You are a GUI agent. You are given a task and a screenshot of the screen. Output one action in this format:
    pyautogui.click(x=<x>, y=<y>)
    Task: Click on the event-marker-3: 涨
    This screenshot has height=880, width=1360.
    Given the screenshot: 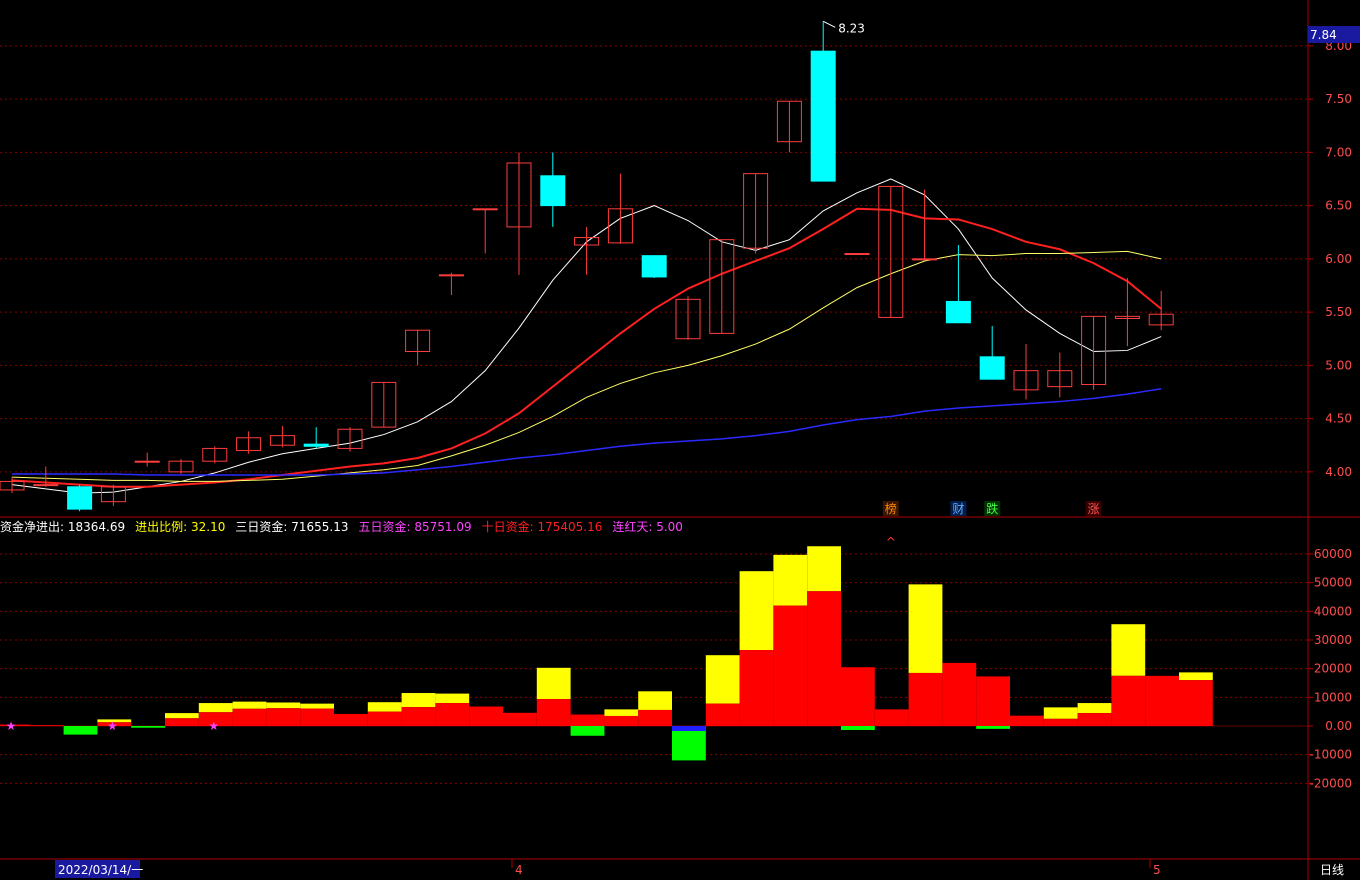 What is the action you would take?
    pyautogui.click(x=1094, y=508)
    